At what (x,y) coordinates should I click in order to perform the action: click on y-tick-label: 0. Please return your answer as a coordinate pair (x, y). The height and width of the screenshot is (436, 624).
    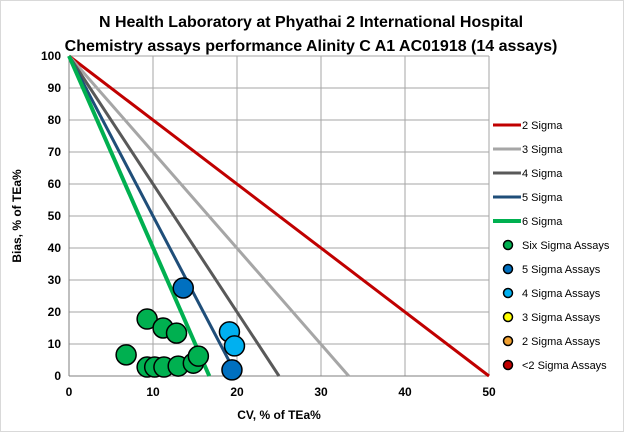
    Looking at the image, I should click on (57, 376).